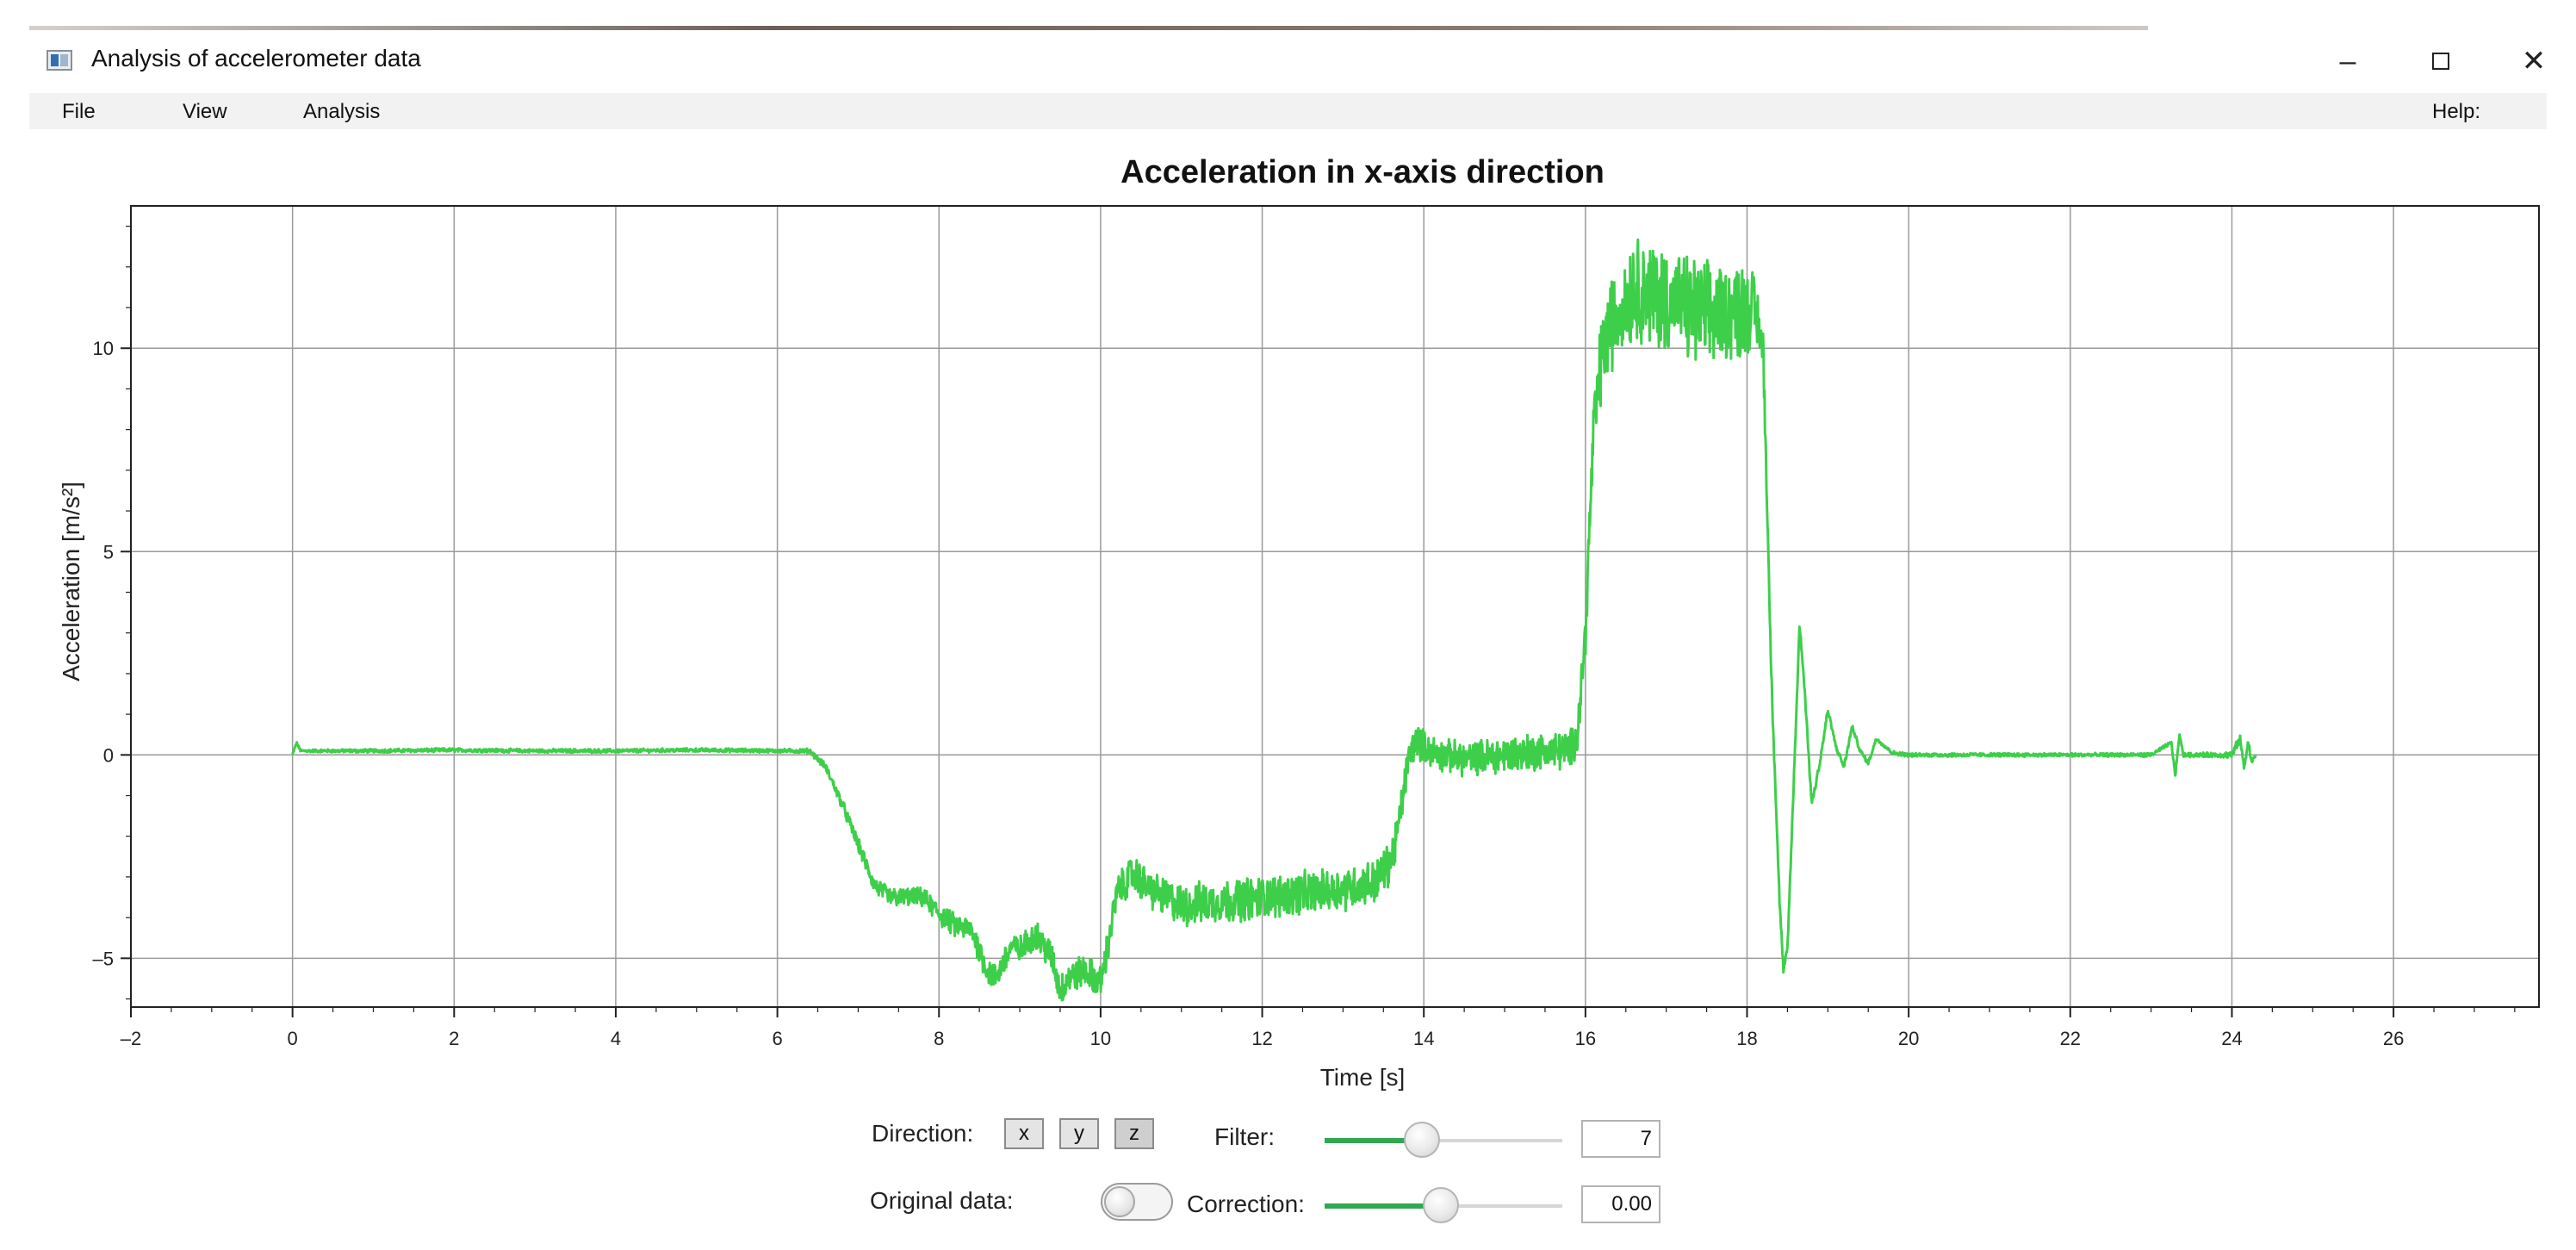  I want to click on close-button: ✕, so click(2534, 61).